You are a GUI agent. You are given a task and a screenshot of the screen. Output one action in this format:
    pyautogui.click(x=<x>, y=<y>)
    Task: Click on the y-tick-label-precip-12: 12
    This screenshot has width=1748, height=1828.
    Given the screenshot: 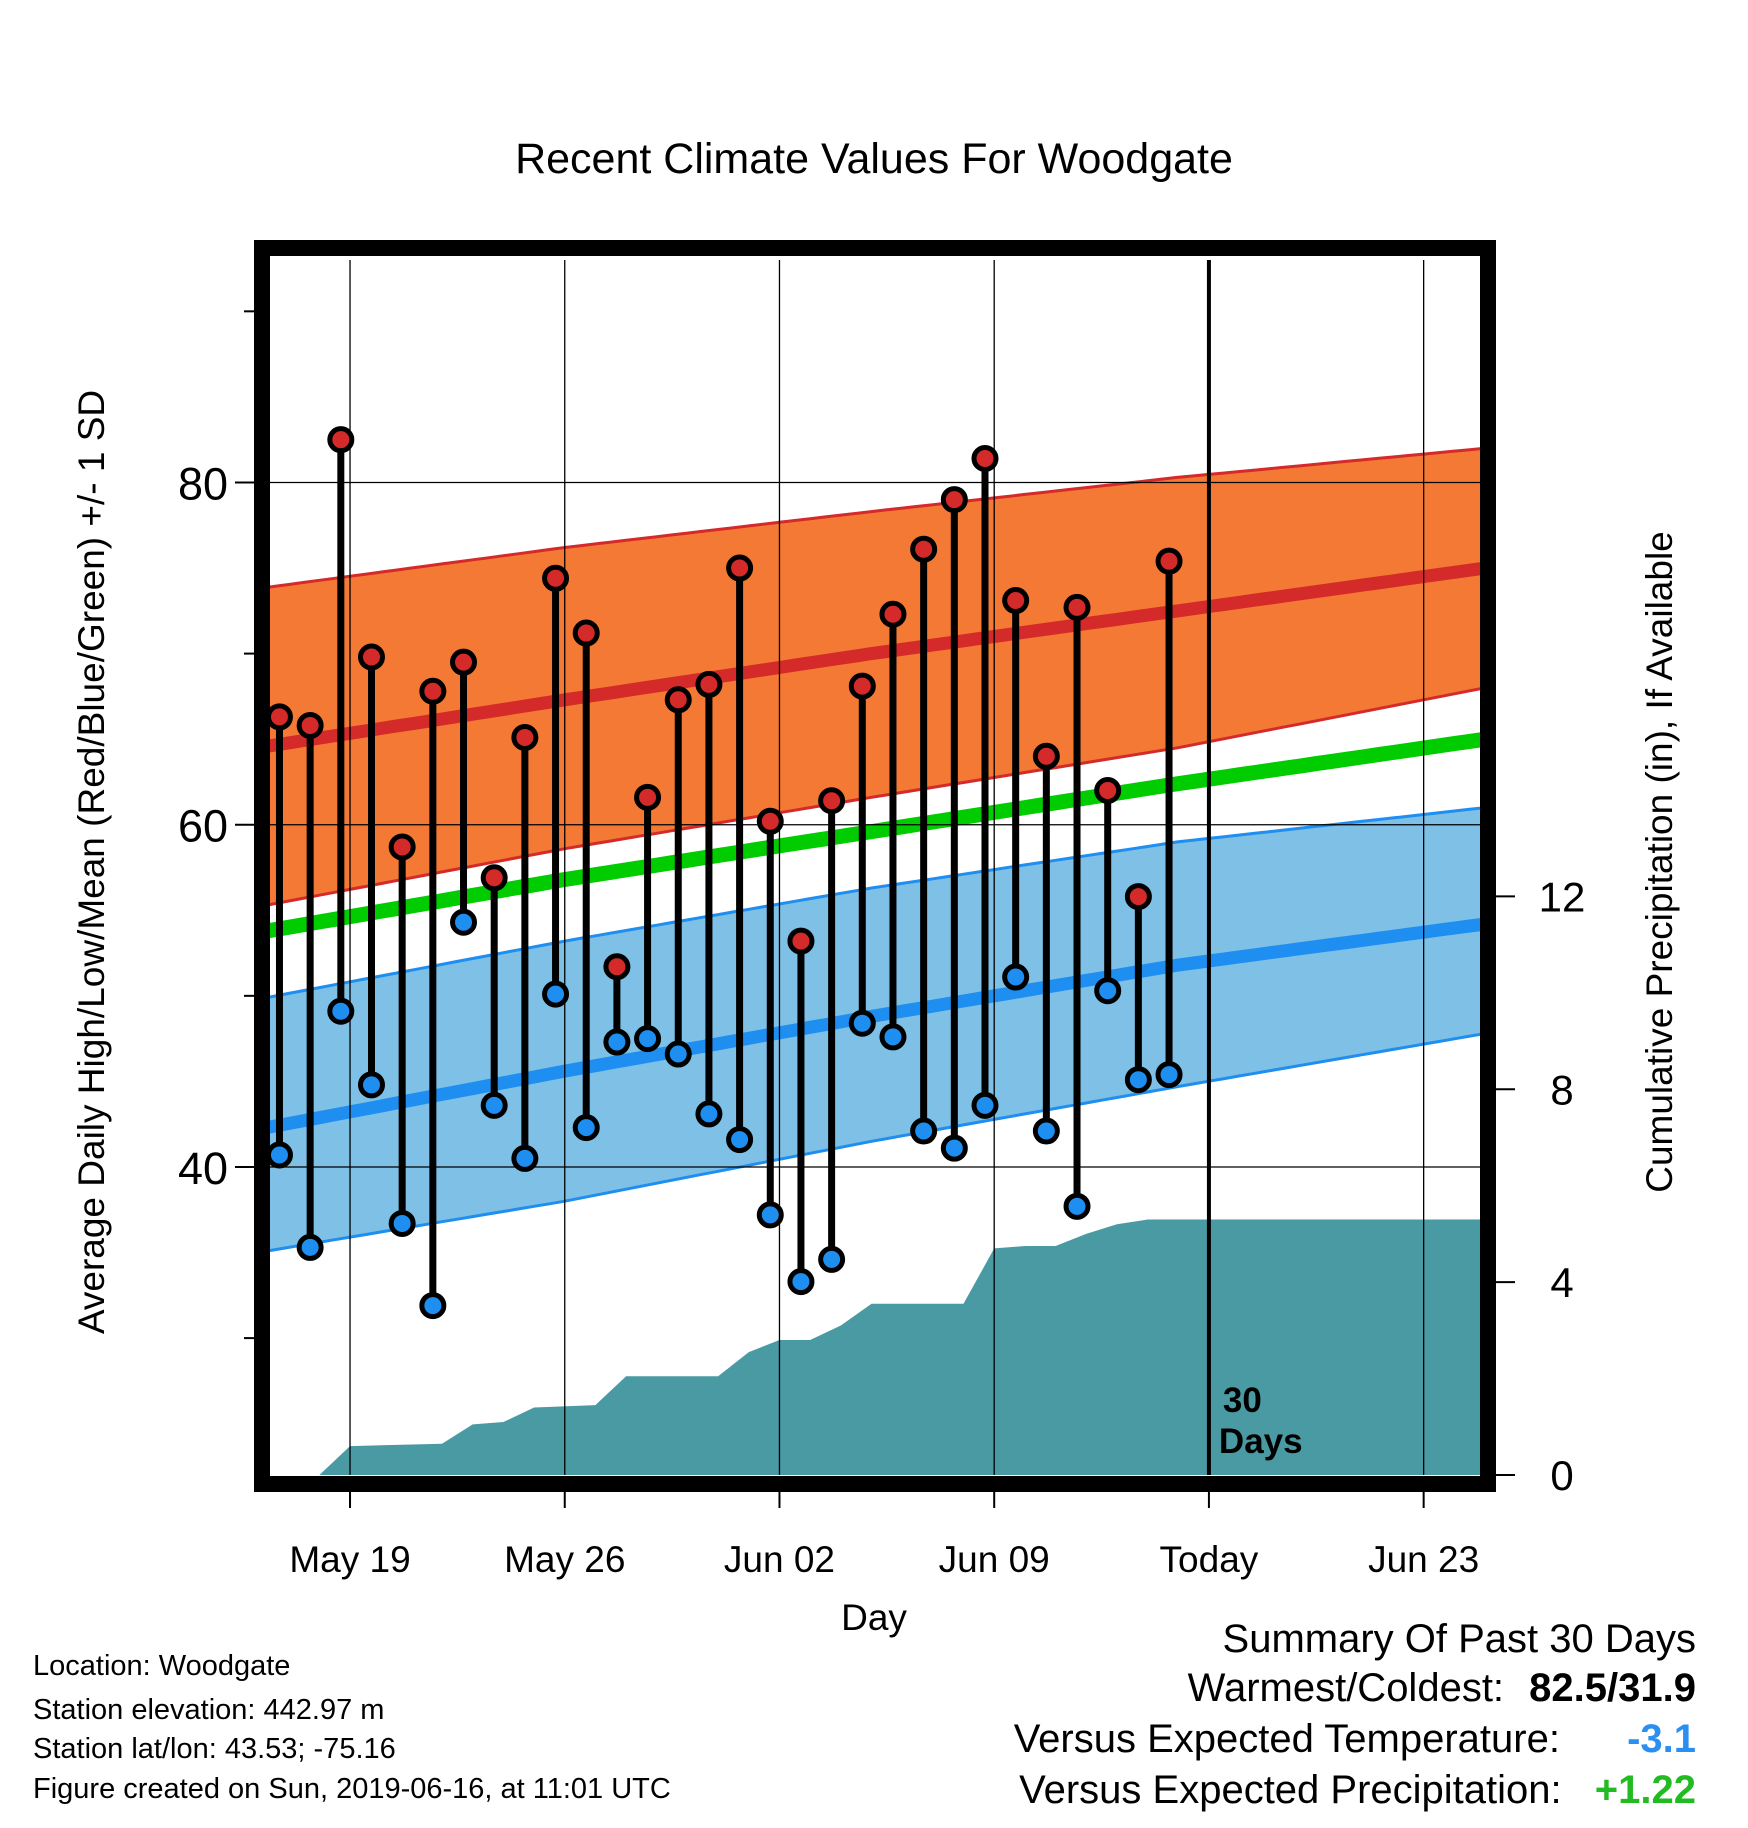 What is the action you would take?
    pyautogui.click(x=1562, y=896)
    